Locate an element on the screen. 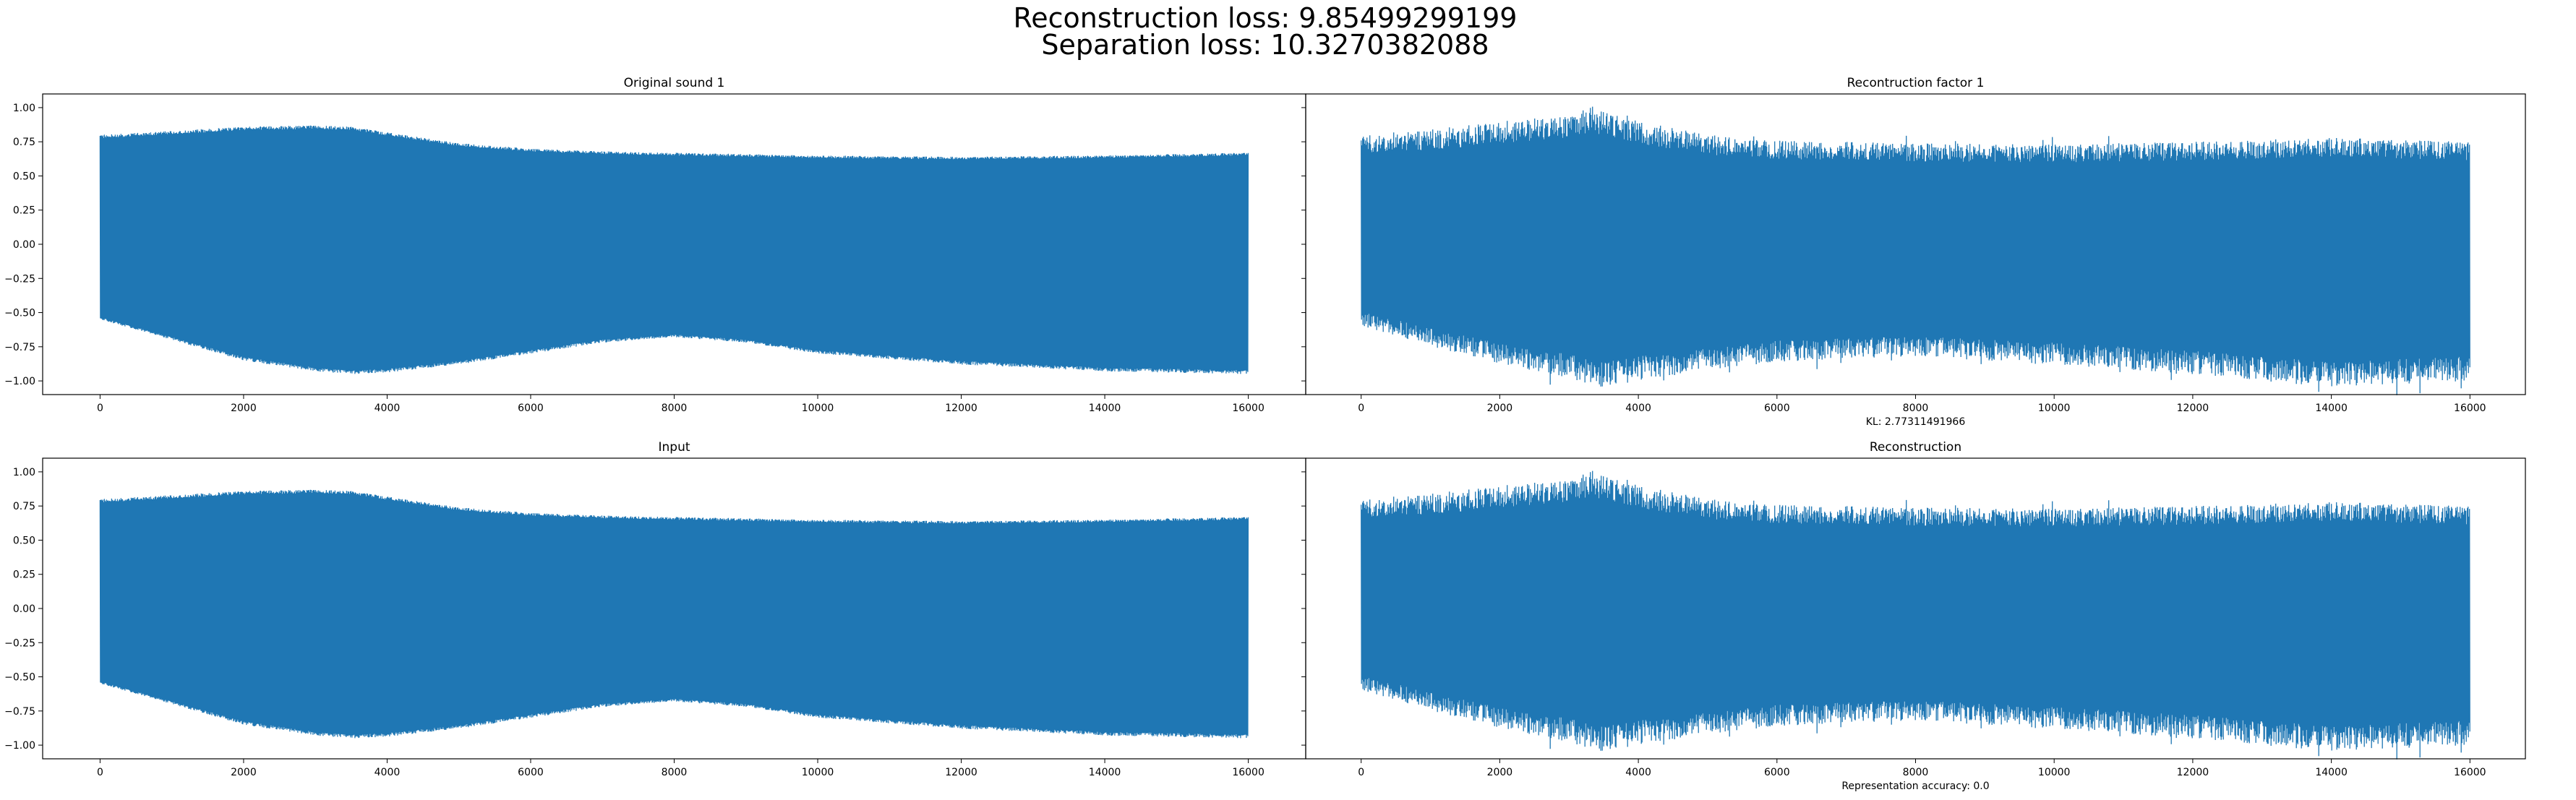  subplot-title: Recontruction factor 1 is located at coordinates (1916, 83).